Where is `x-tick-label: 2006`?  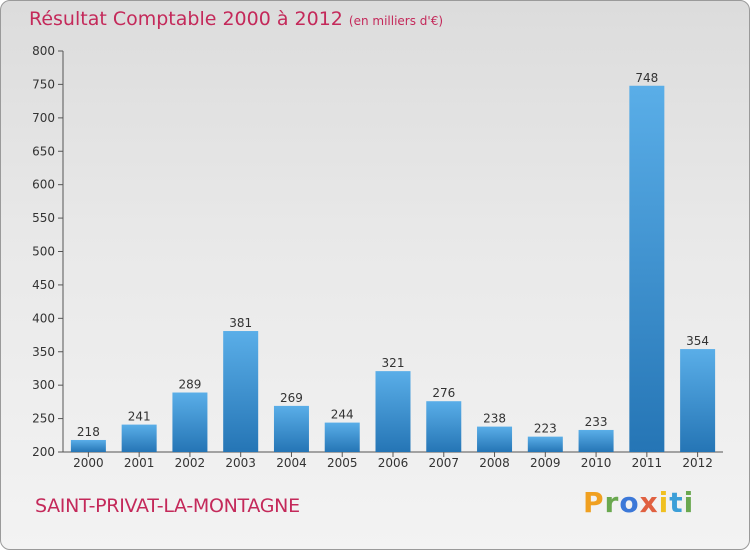 x-tick-label: 2006 is located at coordinates (393, 463).